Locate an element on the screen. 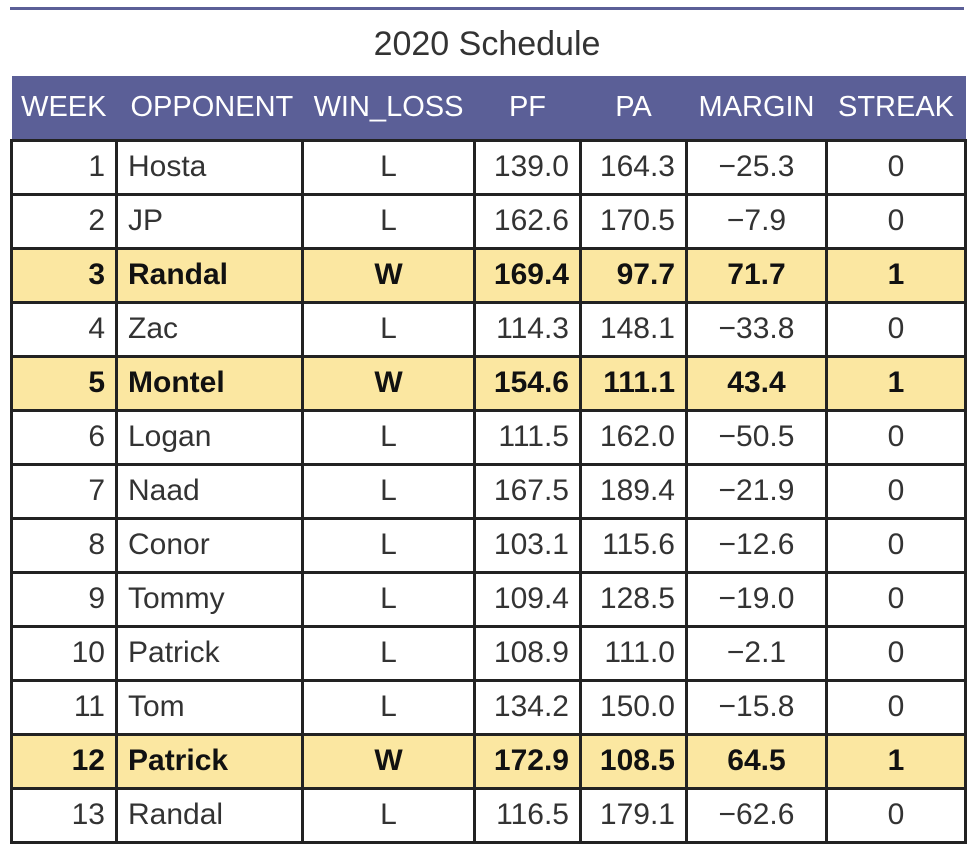 The width and height of the screenshot is (974, 852). opponent-cell: Hosta is located at coordinates (209, 167).